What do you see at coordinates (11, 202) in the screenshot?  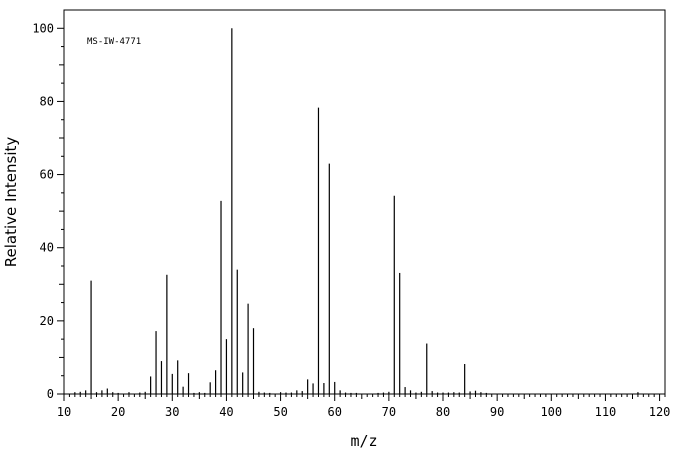 I see `y-axis-title: Relative Intensity` at bounding box center [11, 202].